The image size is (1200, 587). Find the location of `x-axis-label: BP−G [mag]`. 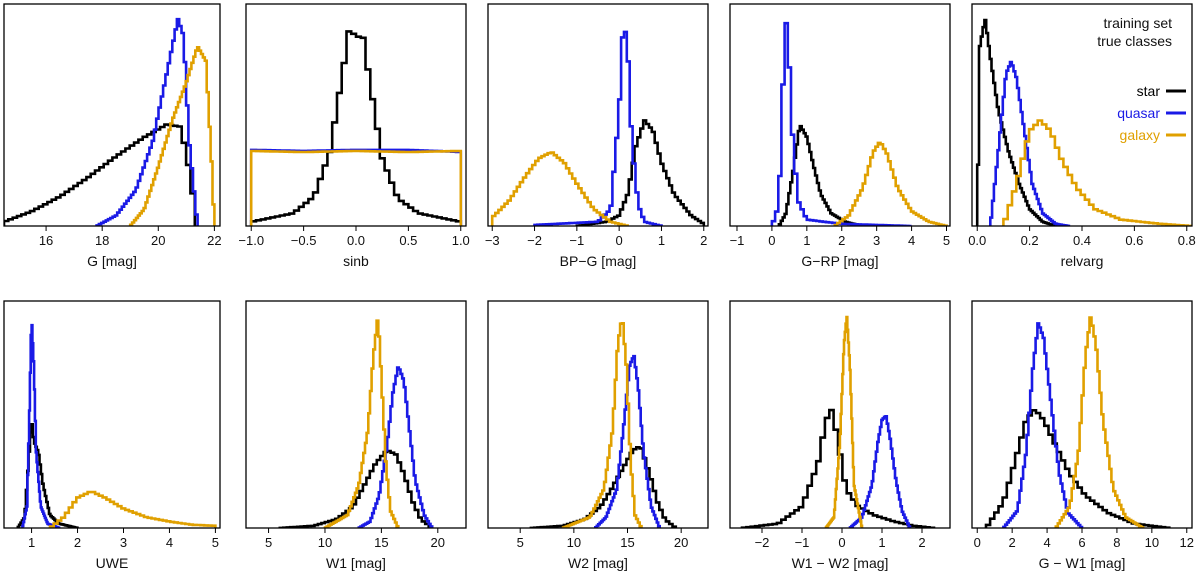

x-axis-label: BP−G [mag] is located at coordinates (598, 261).